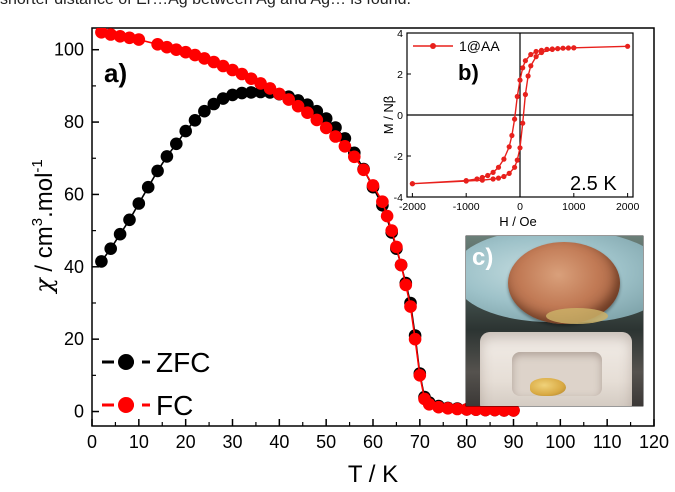 This screenshot has height=492, width=675. I want to click on y-tick-label: 80, so click(74, 122).